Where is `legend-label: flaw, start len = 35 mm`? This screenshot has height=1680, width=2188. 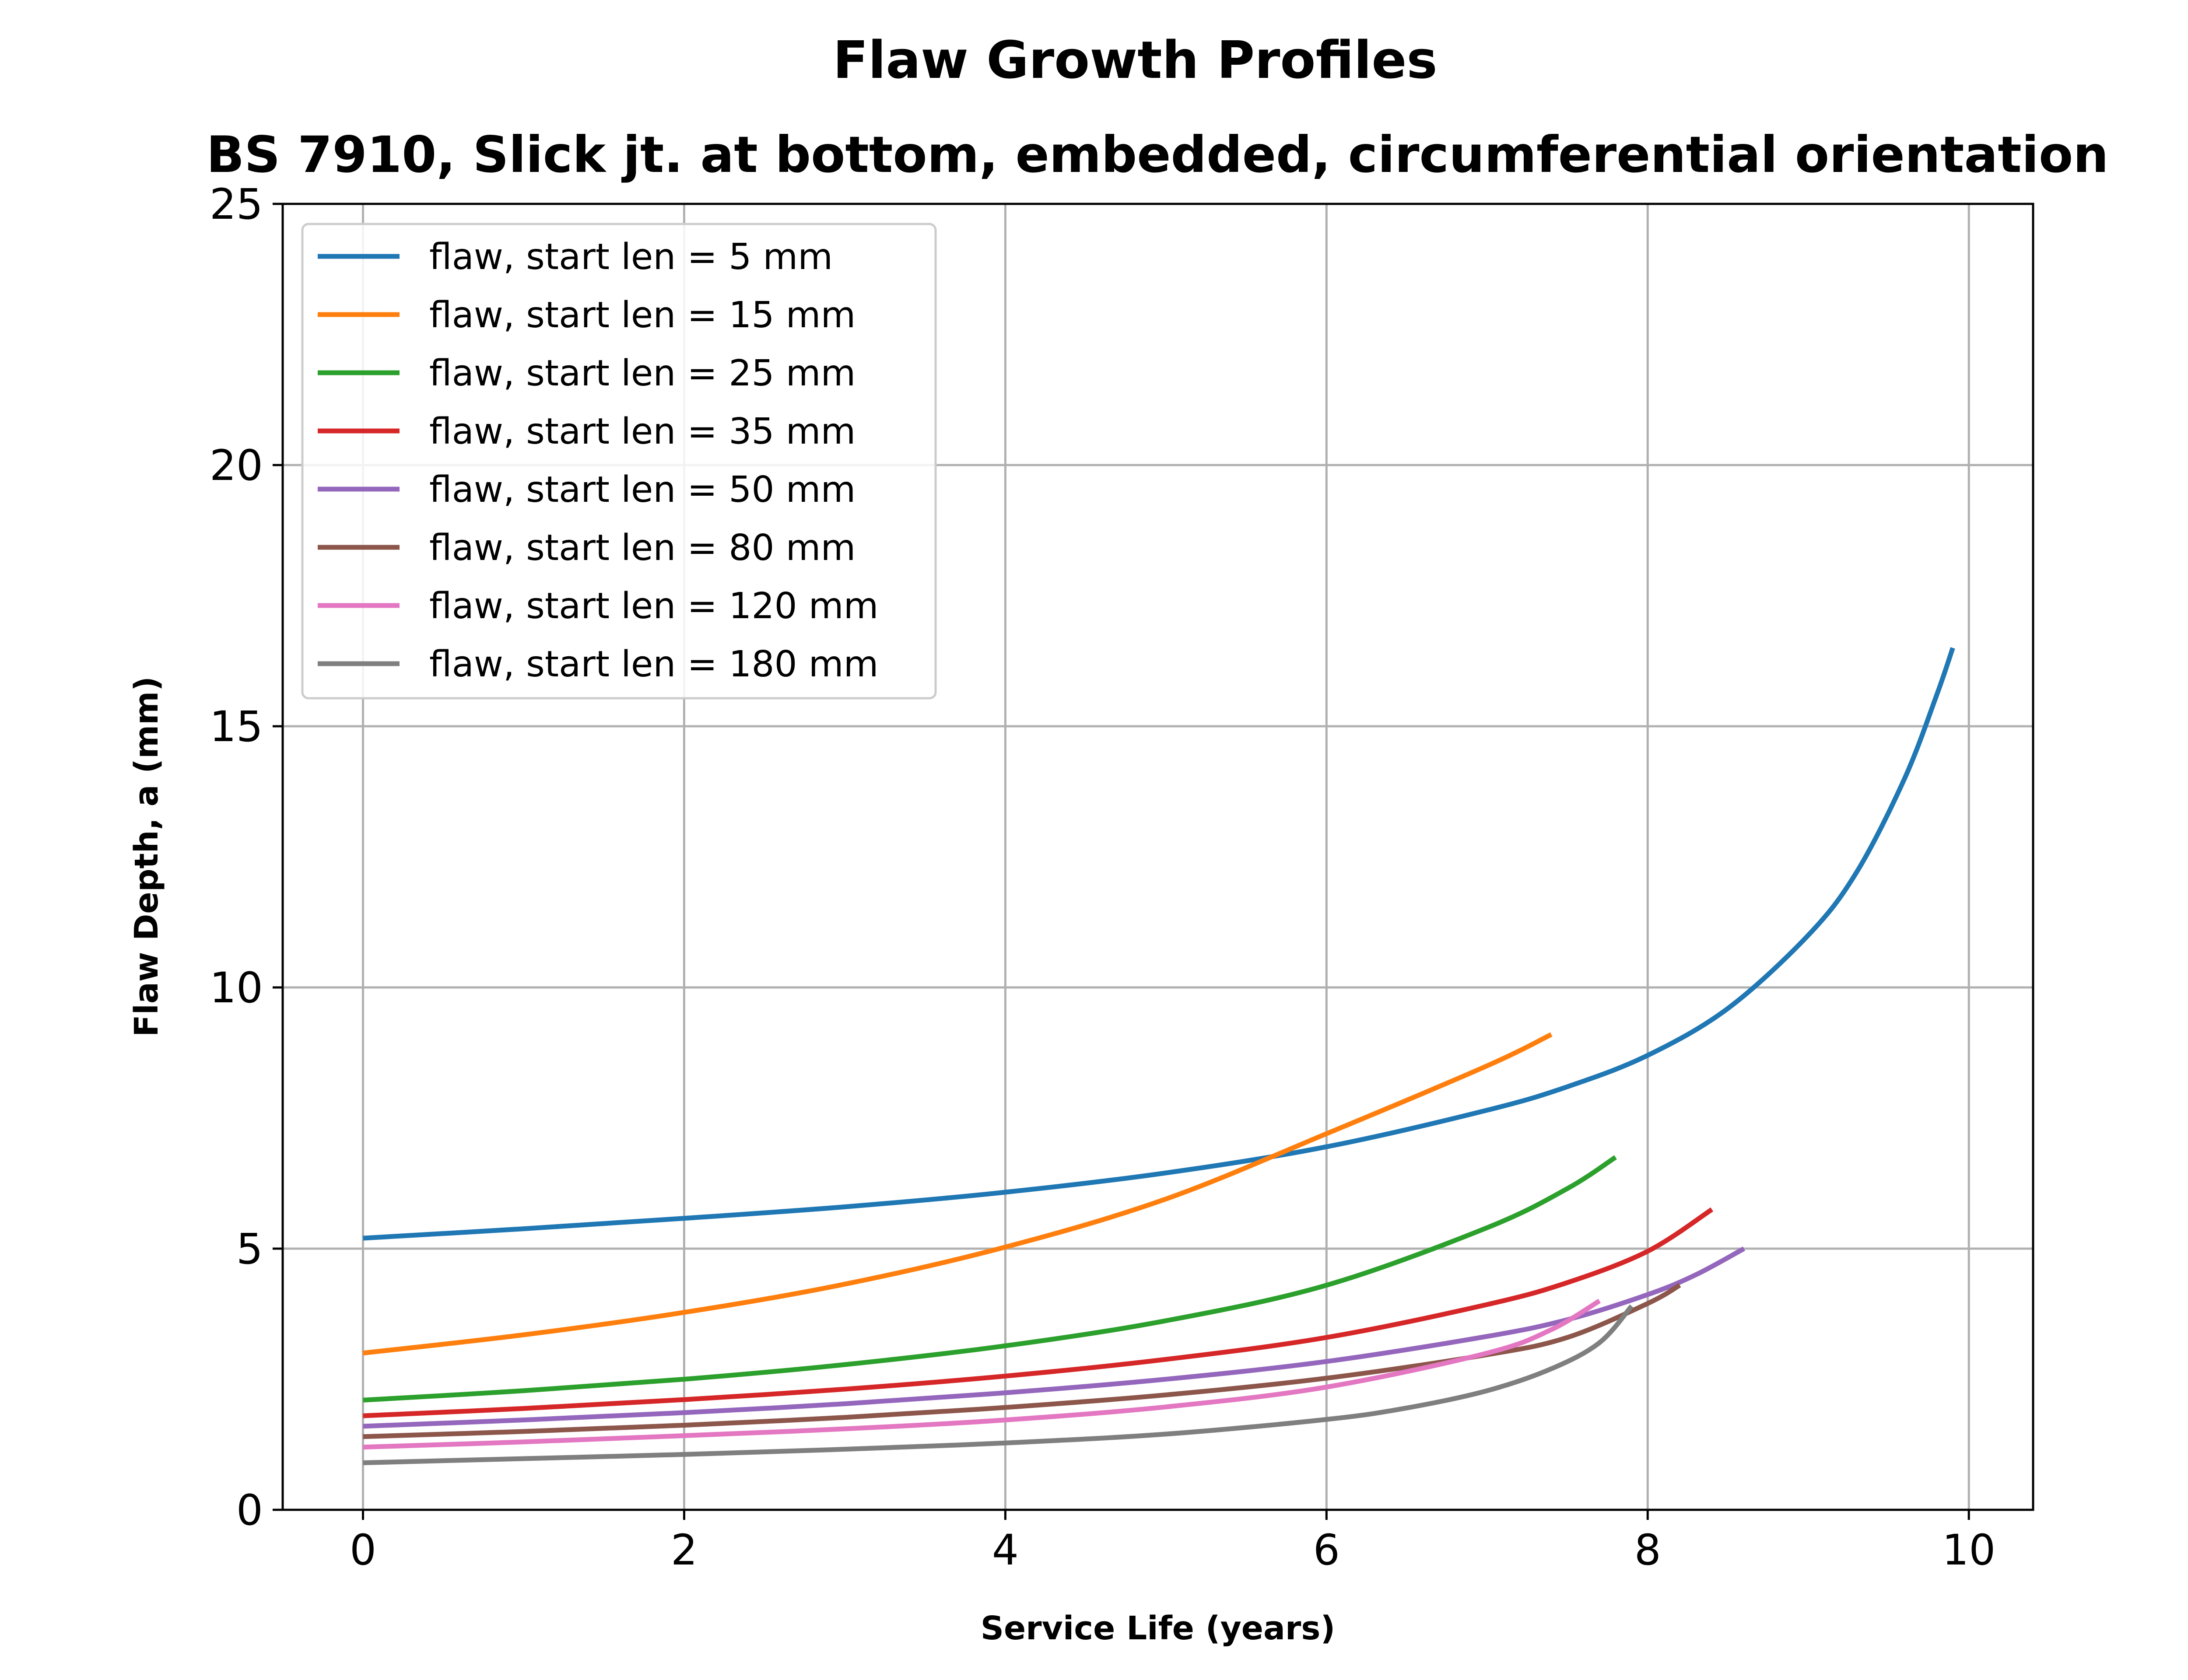 legend-label: flaw, start len = 35 mm is located at coordinates (642, 431).